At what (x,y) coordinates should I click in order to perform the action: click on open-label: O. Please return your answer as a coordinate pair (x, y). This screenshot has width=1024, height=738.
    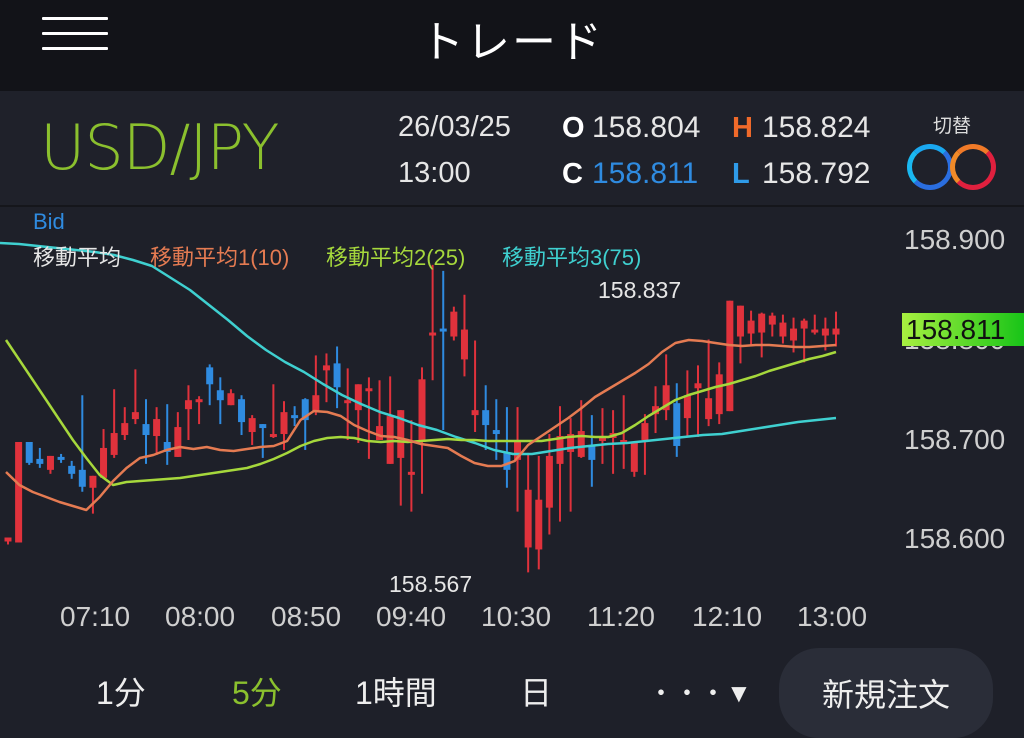
    Looking at the image, I should click on (573, 128).